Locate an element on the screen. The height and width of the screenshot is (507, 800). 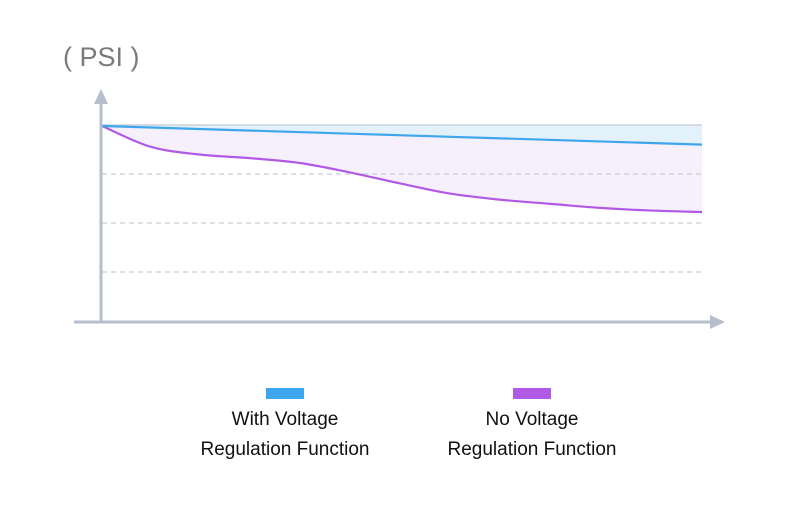
legend-label-line1: No Voltage is located at coordinates (532, 419).